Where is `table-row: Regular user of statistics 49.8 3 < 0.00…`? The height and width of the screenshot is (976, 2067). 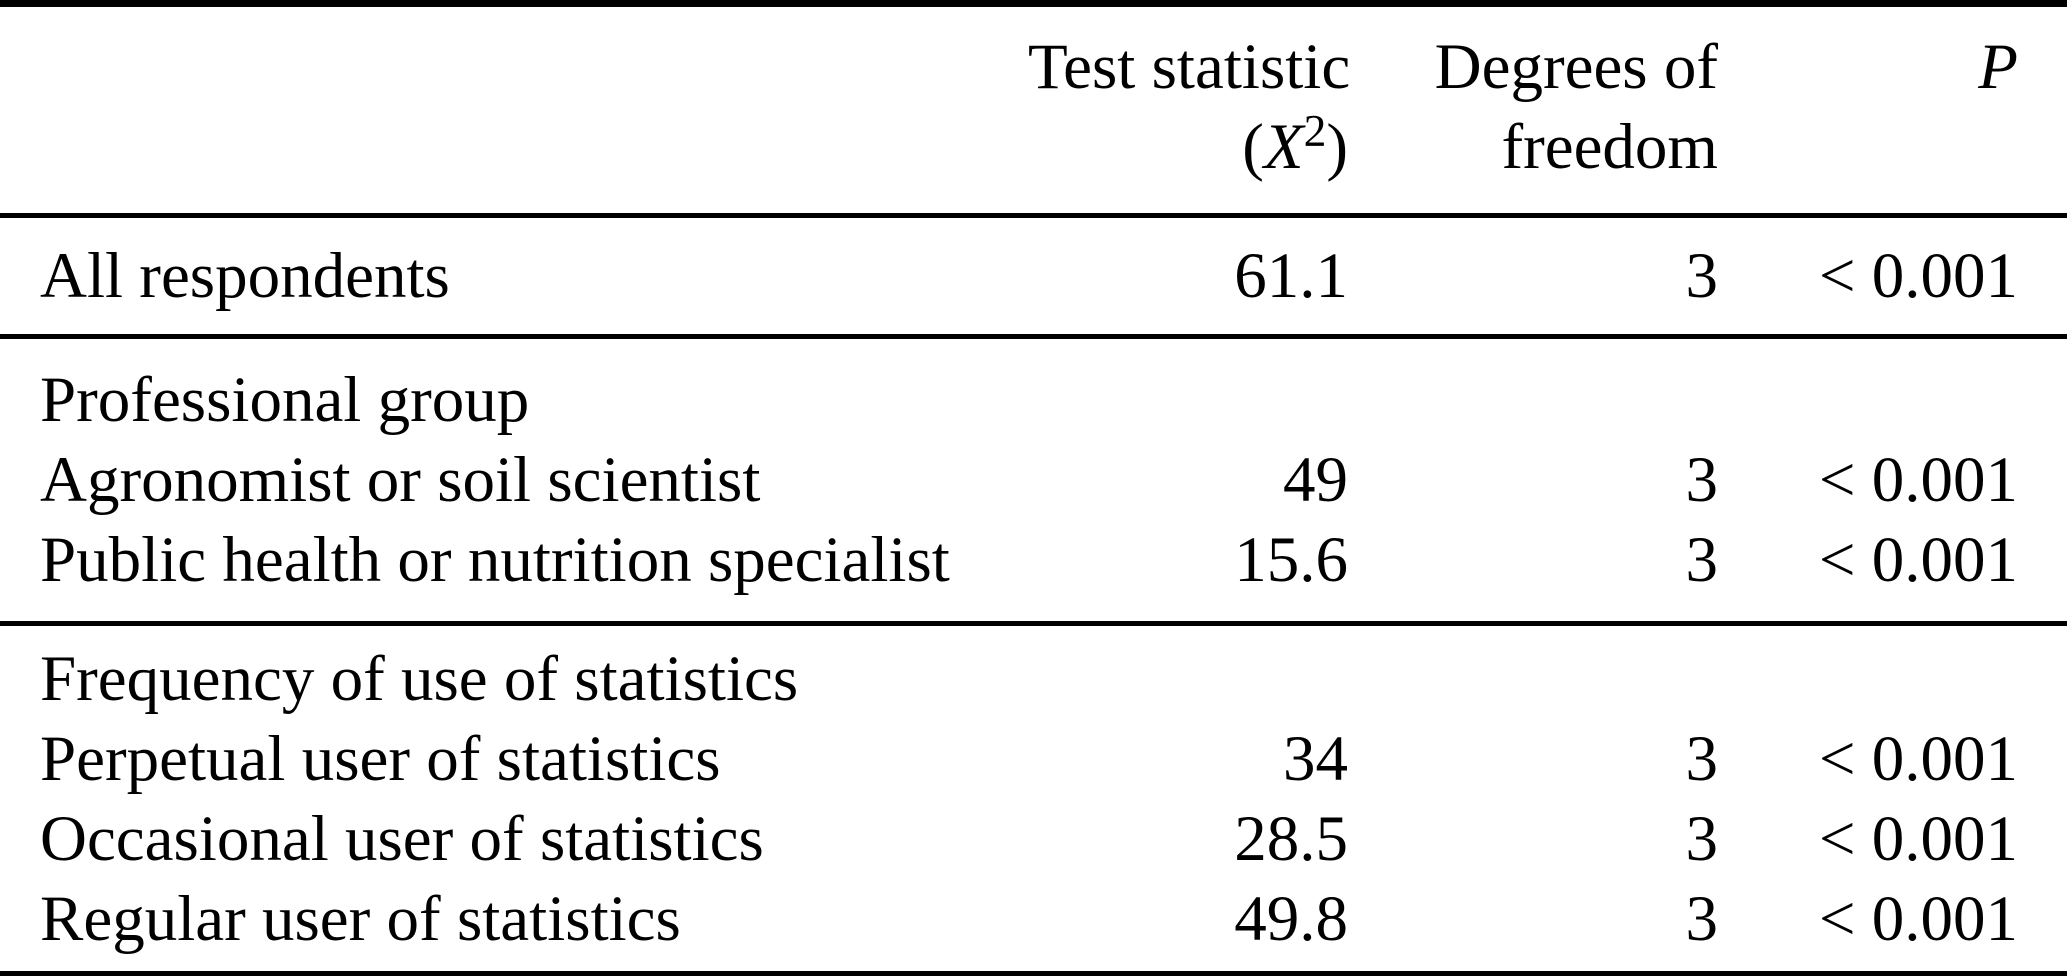 table-row: Regular user of statistics 49.8 3 < 0.00… is located at coordinates (1033, 919).